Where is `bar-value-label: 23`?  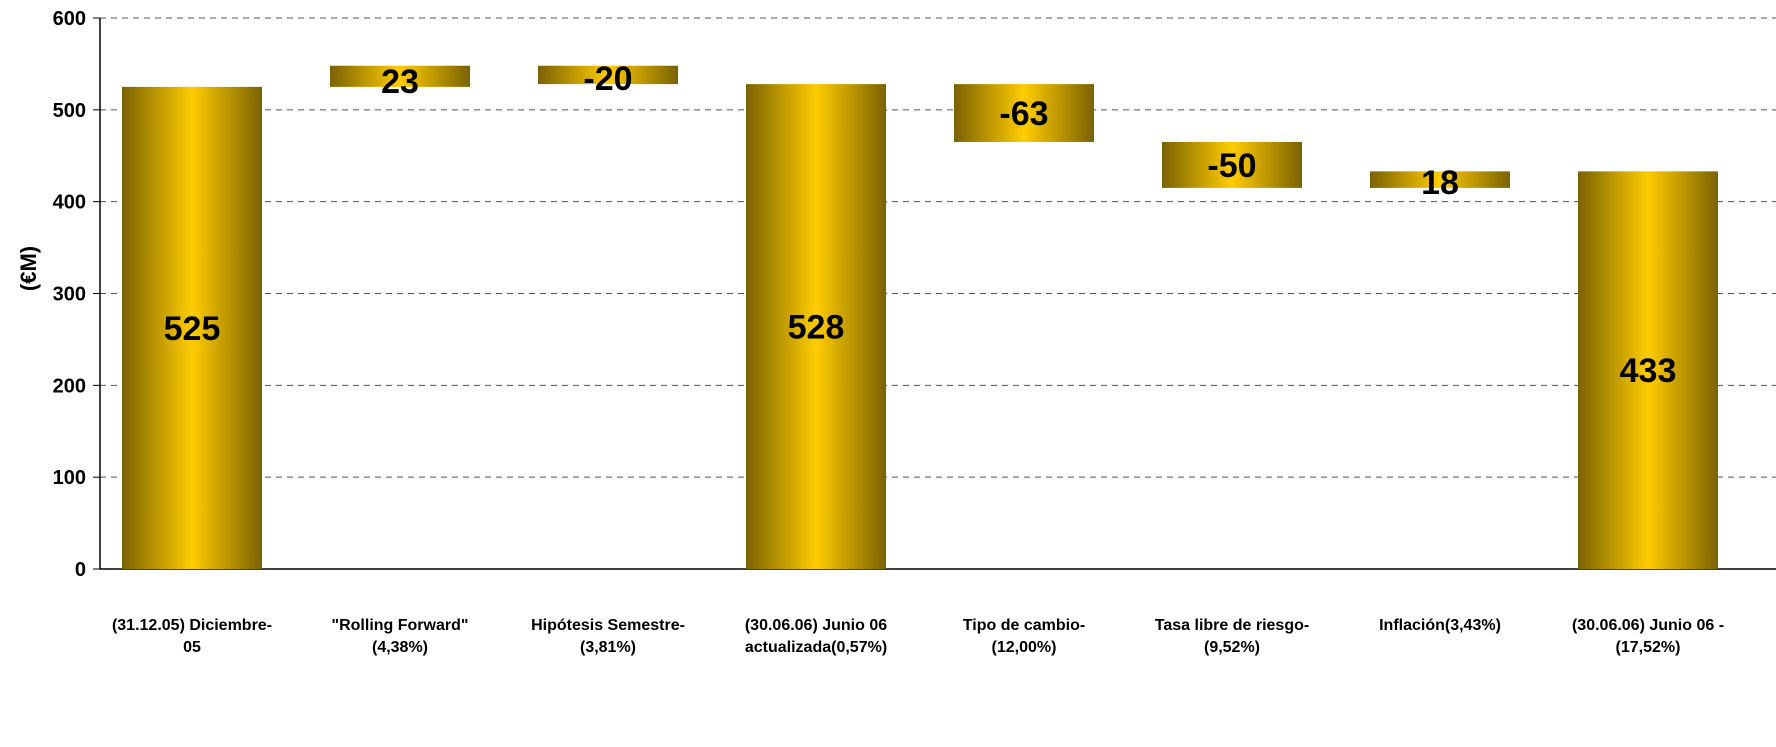 bar-value-label: 23 is located at coordinates (400, 82).